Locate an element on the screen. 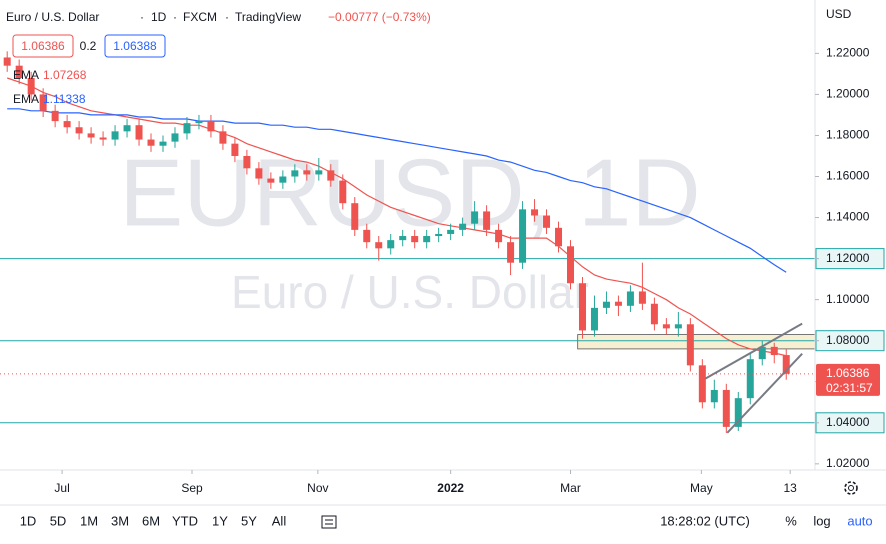  symbol: Euro / U.S. Dollar is located at coordinates (52, 17).